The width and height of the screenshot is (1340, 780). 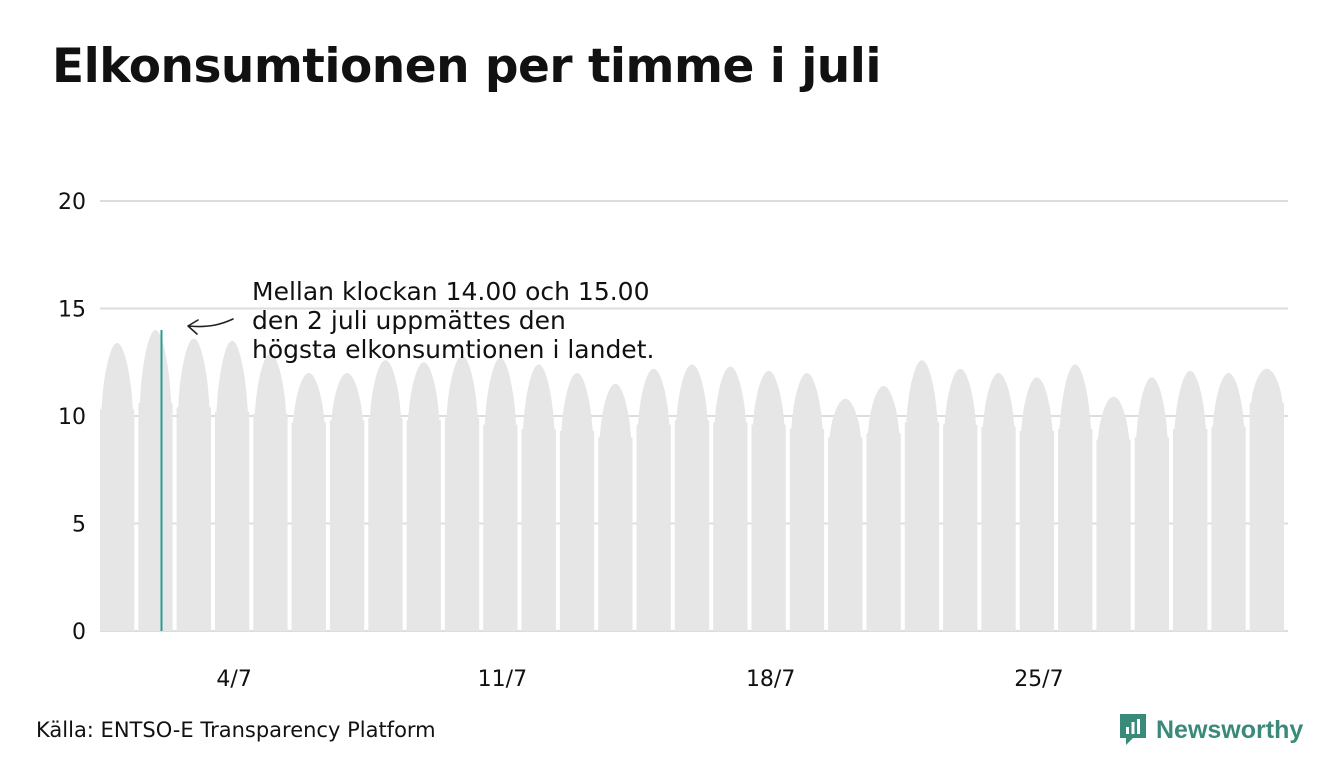 What do you see at coordinates (409, 320) in the screenshot?
I see `annotation-line: den 2 juli uppmättes den` at bounding box center [409, 320].